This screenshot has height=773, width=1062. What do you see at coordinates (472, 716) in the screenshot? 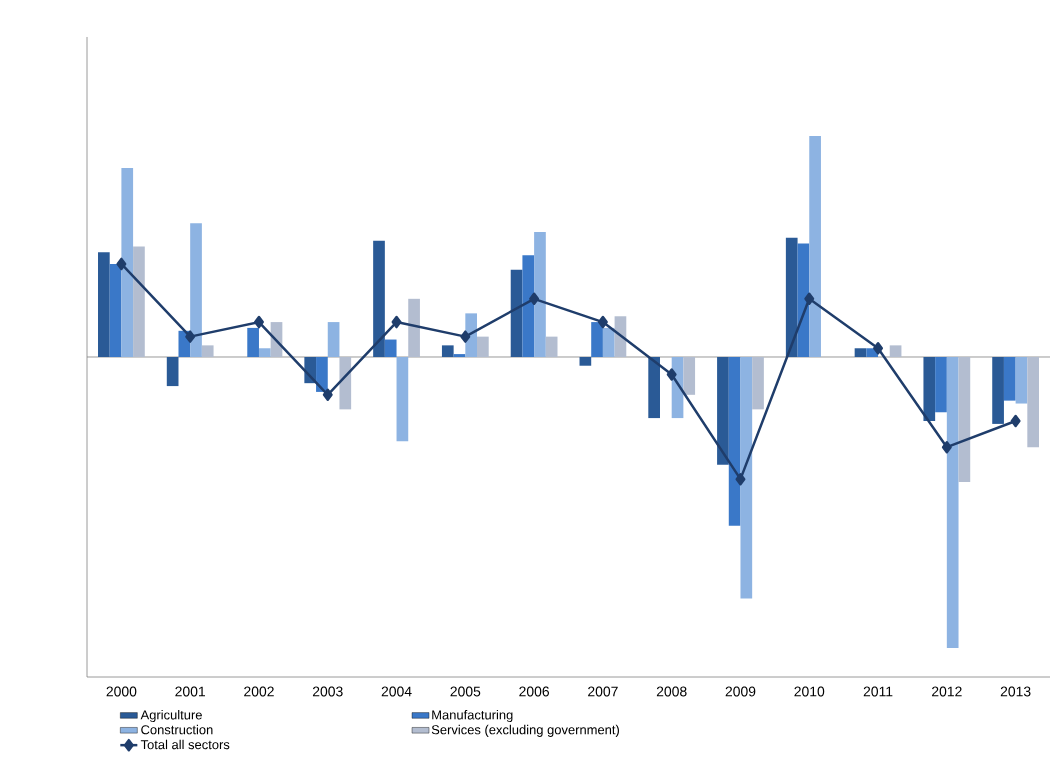
I see `legend-label: Manufacturing` at bounding box center [472, 716].